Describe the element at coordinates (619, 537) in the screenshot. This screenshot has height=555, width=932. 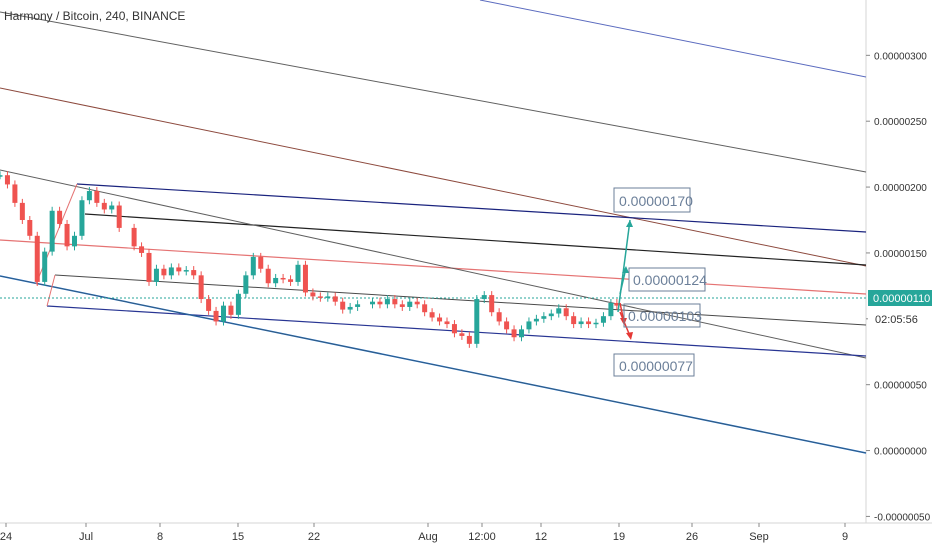
I see `time-tick-label: 19` at that location.